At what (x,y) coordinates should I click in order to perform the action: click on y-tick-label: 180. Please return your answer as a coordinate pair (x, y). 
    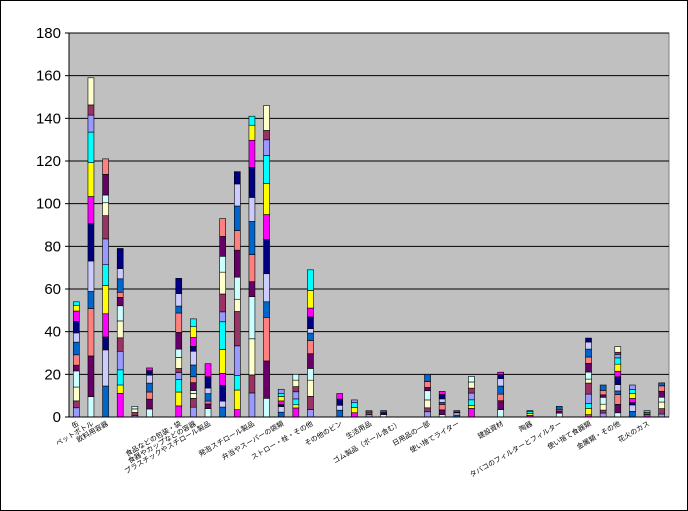
    Looking at the image, I should click on (48, 33).